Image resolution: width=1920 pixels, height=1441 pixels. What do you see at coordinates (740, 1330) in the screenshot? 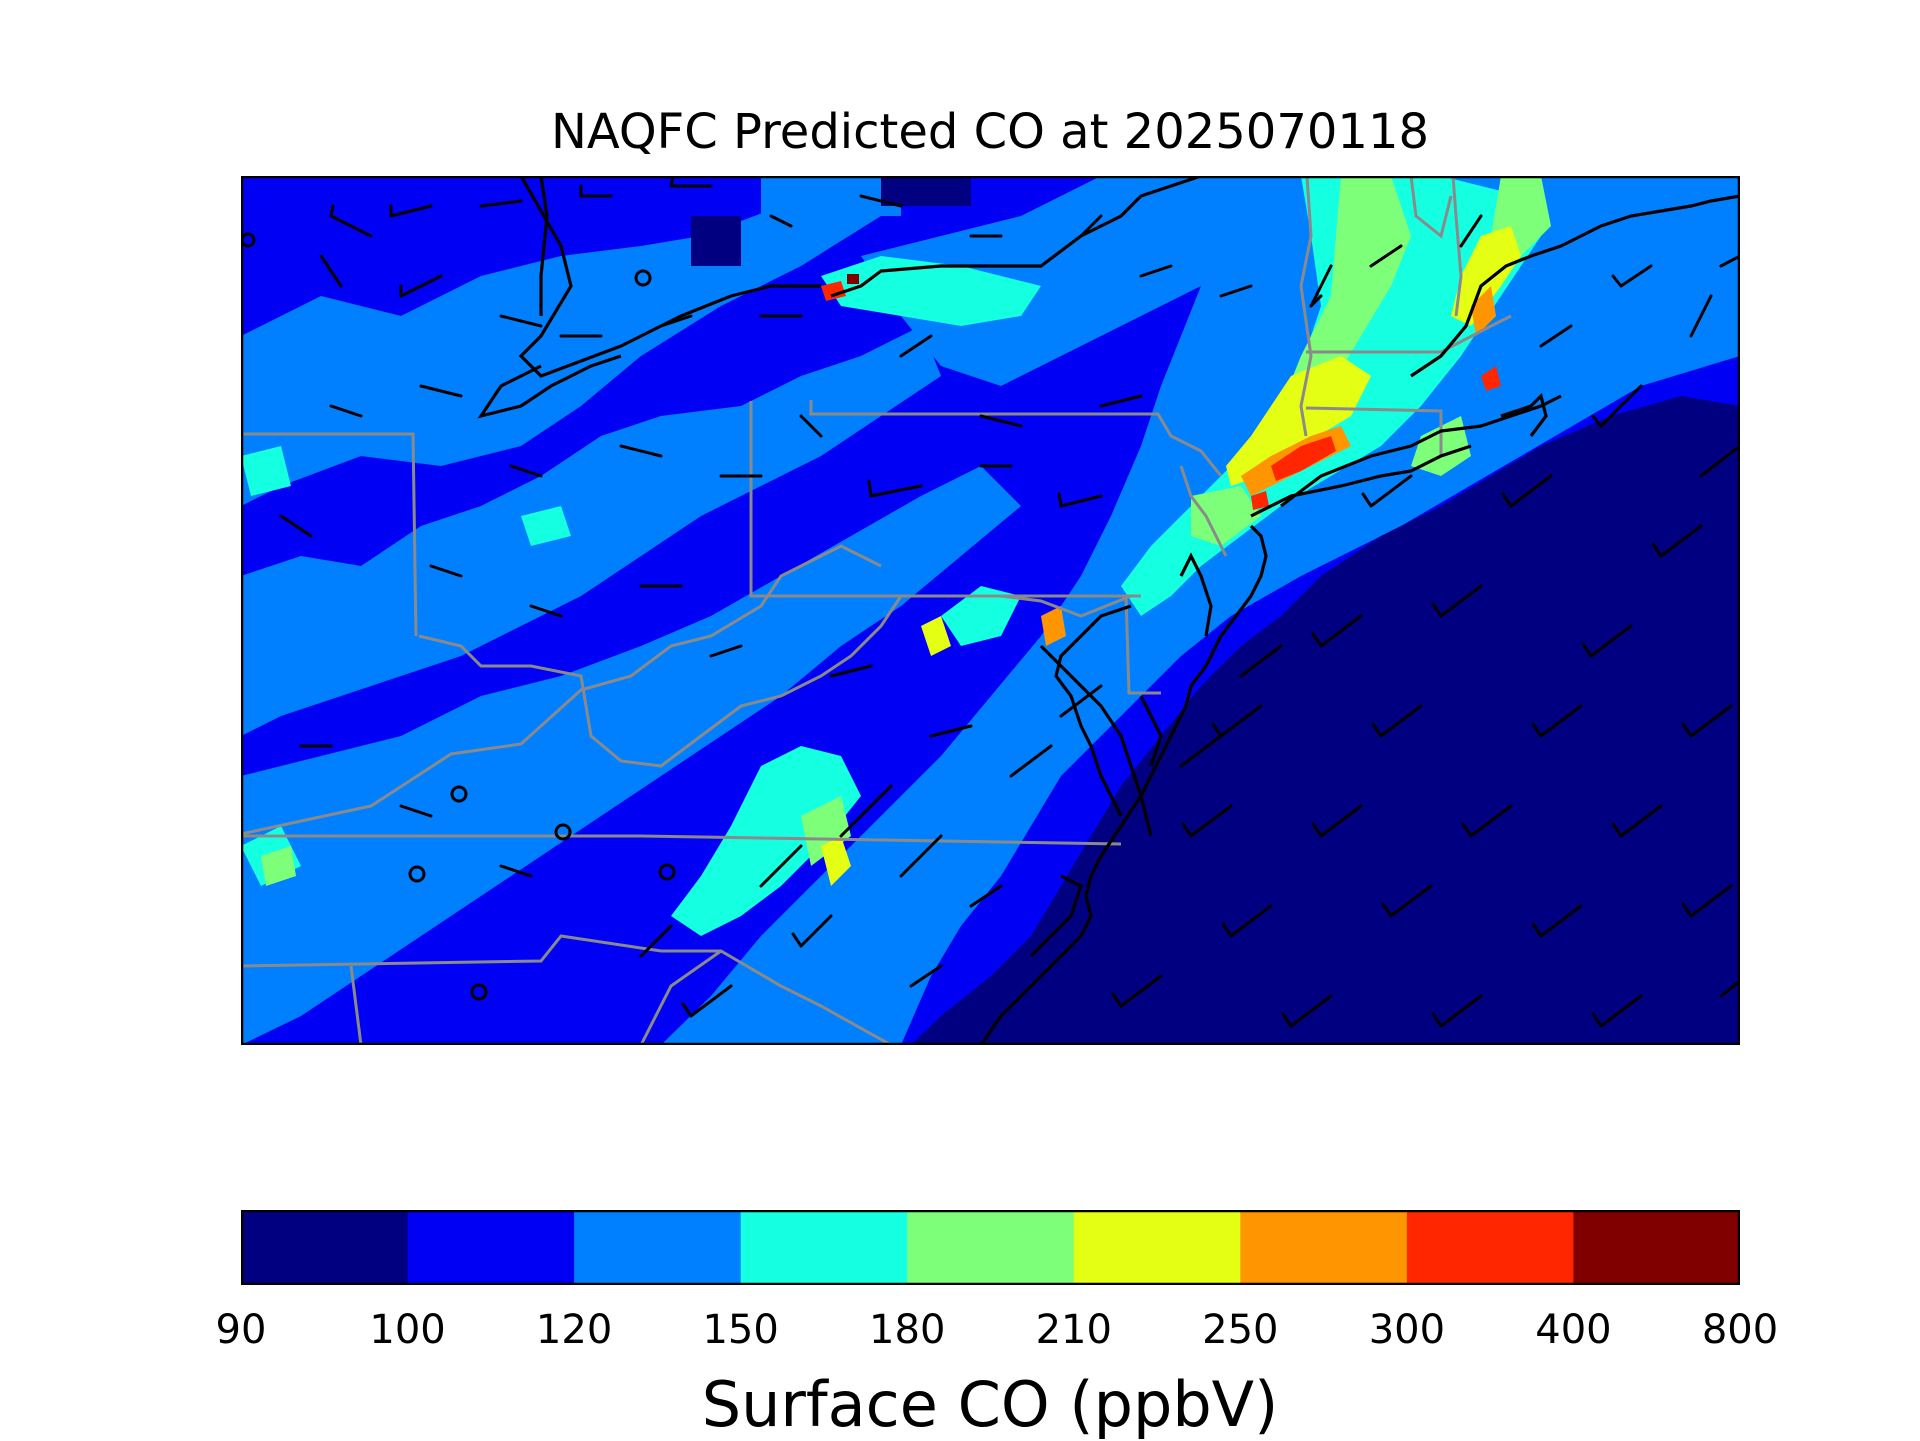
I see `colorbar-tick-label: 150` at bounding box center [740, 1330].